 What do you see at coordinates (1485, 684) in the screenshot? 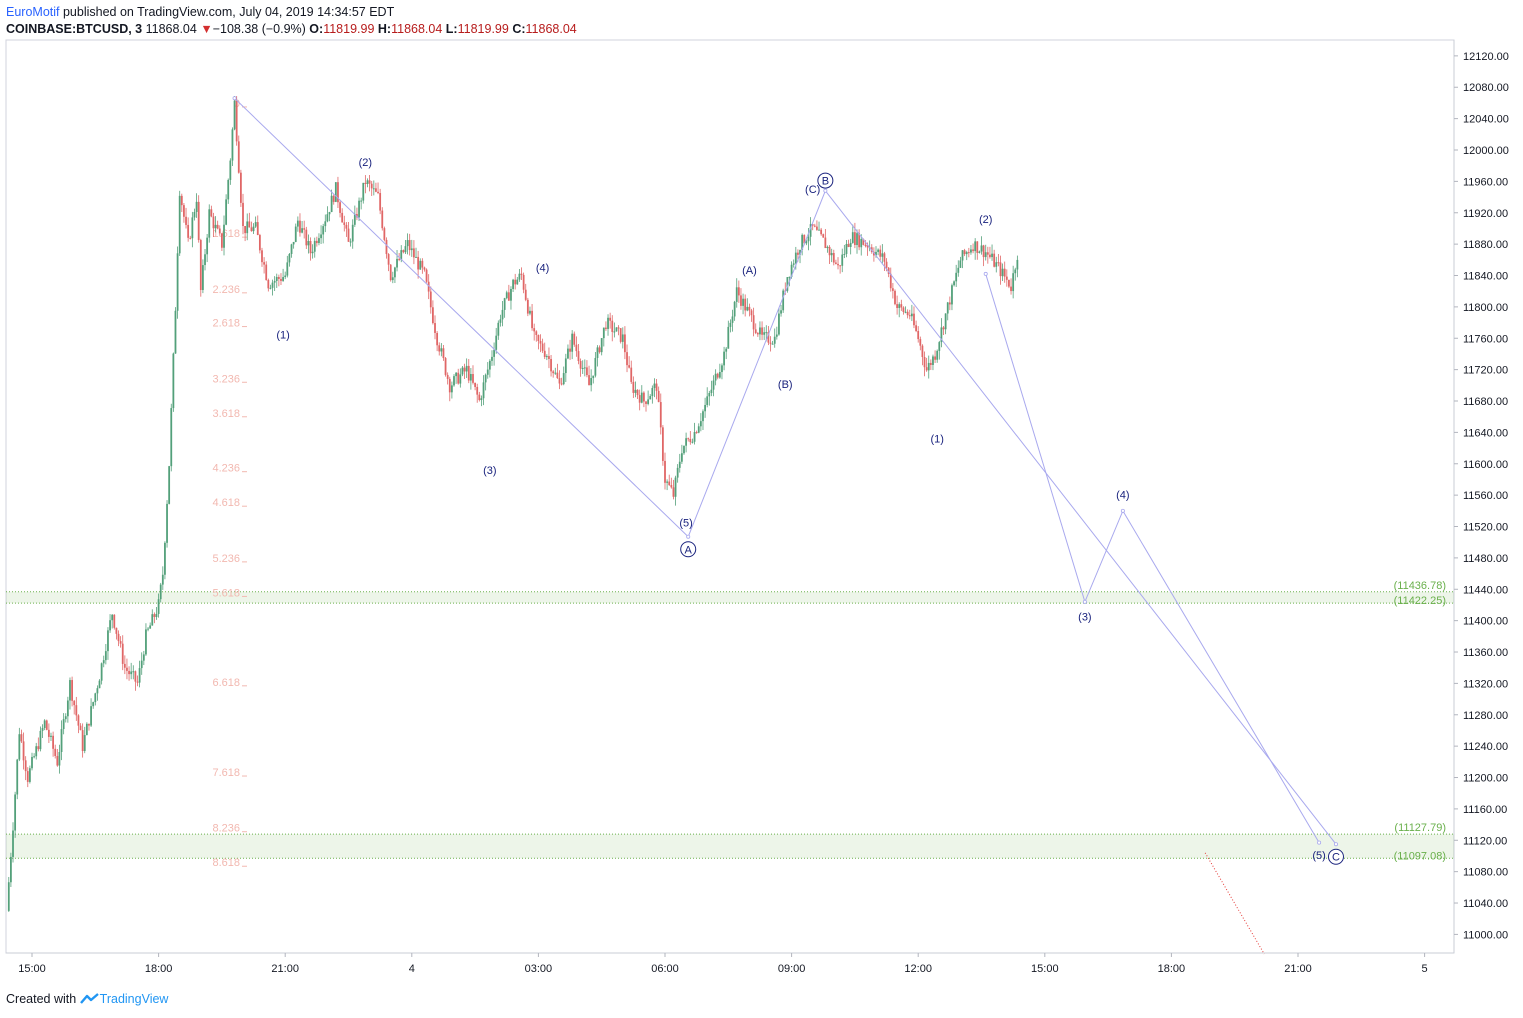
I see `y-tick-label: 11320.00` at bounding box center [1485, 684].